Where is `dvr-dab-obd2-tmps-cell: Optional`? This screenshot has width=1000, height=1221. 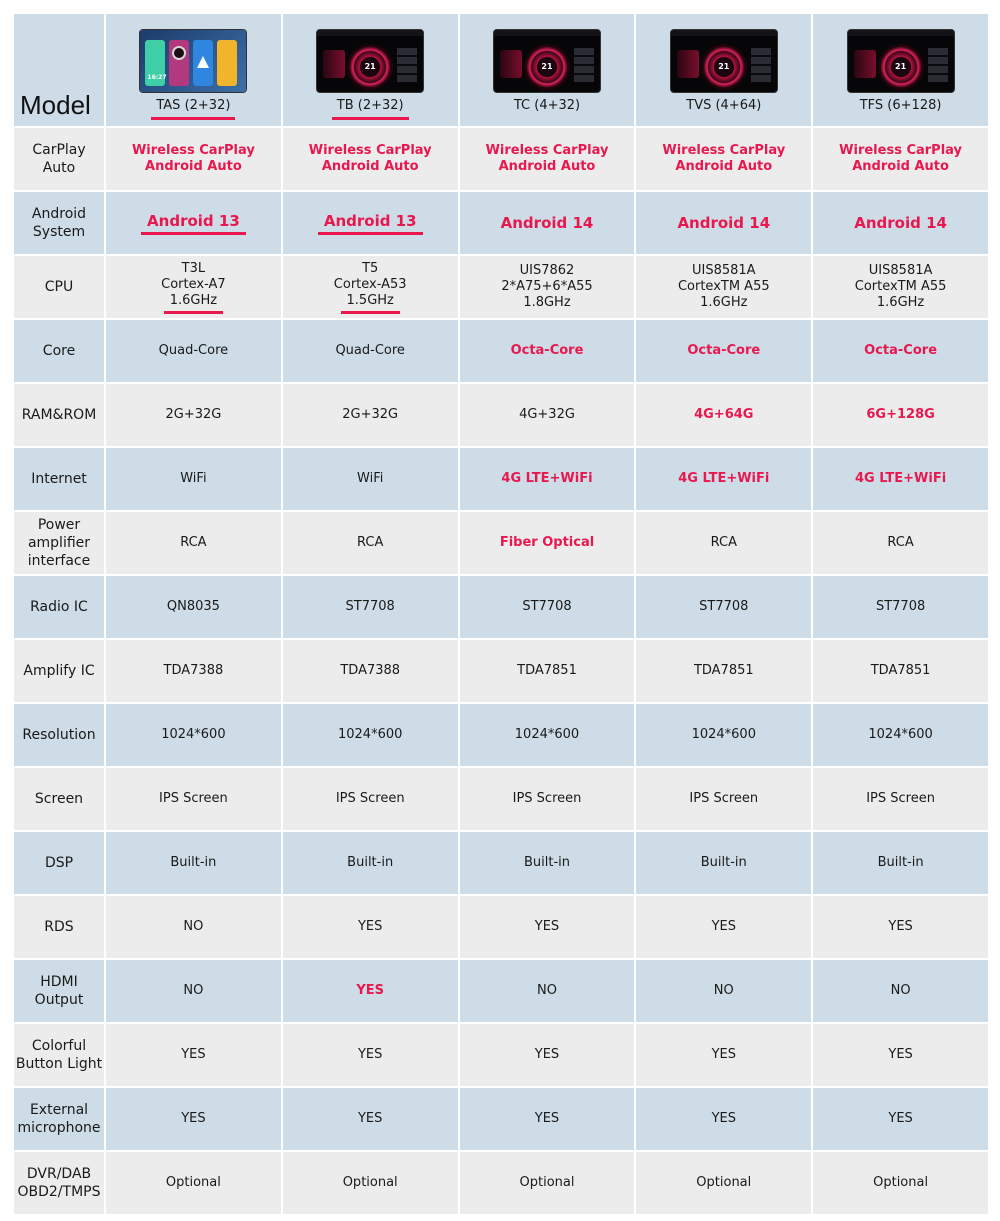
dvr-dab-obd2-tmps-cell: Optional is located at coordinates (193, 1183).